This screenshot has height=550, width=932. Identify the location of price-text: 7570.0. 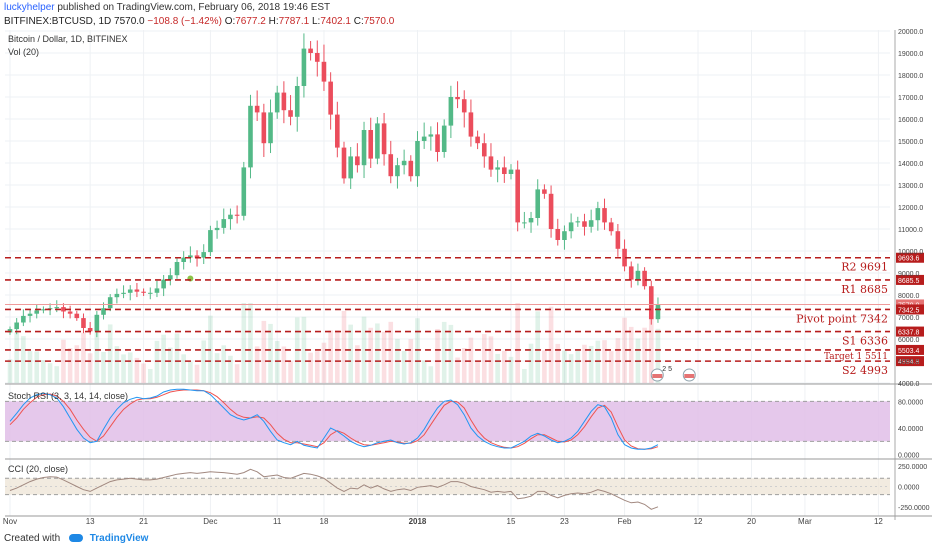
(129, 21).